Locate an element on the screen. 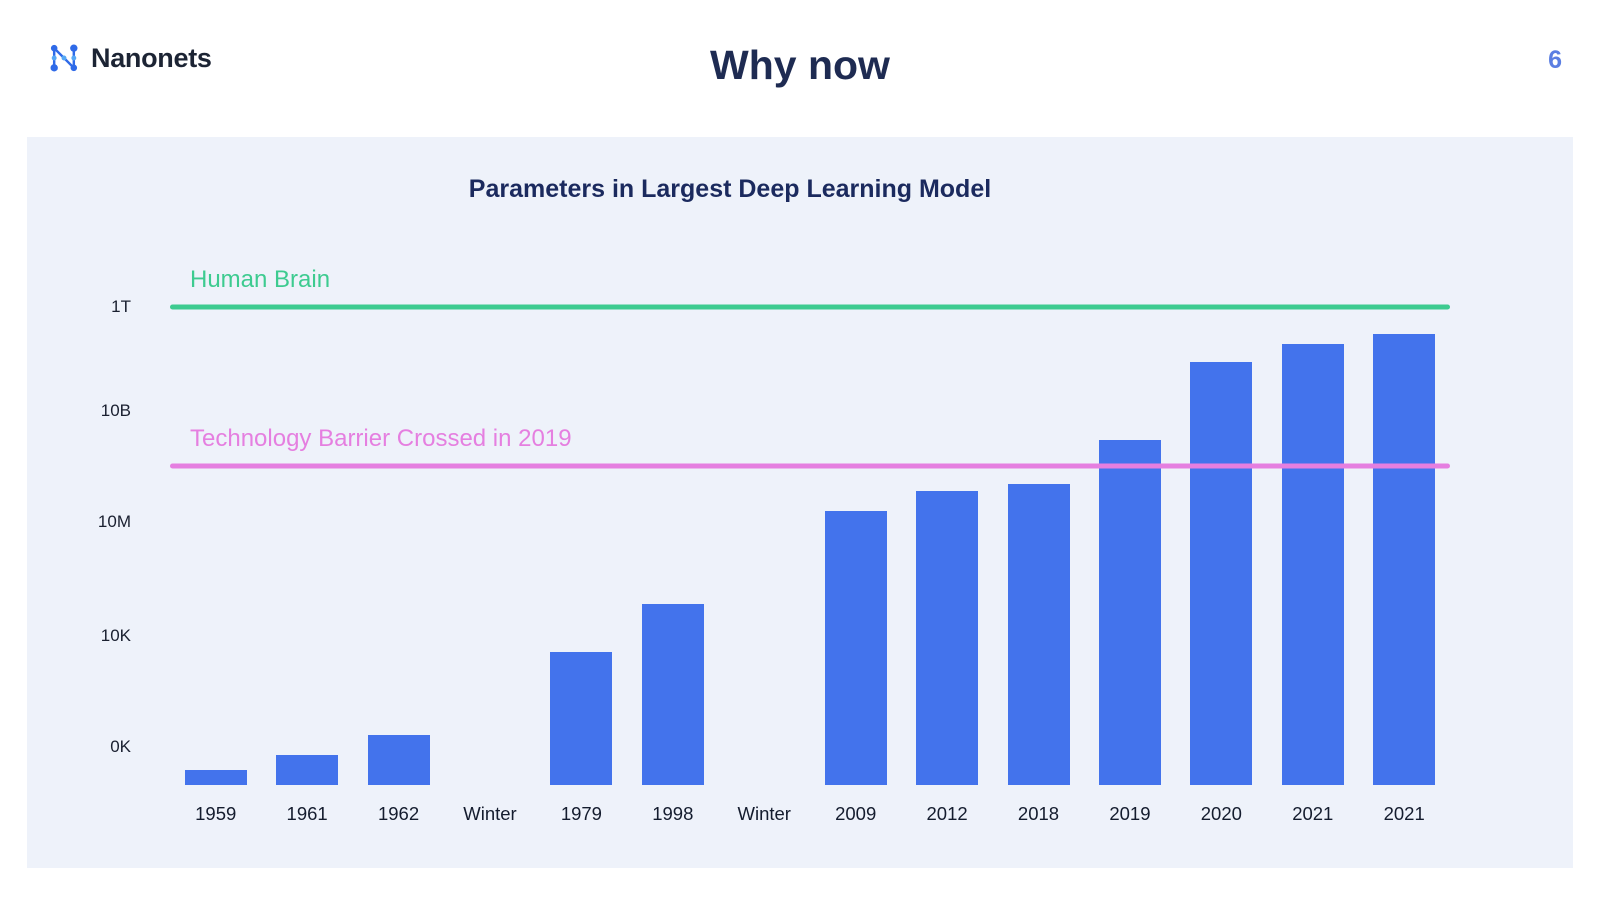 The width and height of the screenshot is (1600, 900). page-number: 6 is located at coordinates (1555, 60).